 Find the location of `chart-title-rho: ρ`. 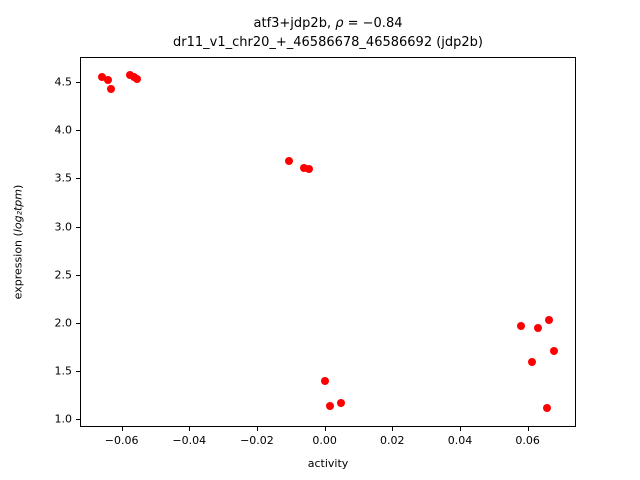

chart-title-rho: ρ is located at coordinates (339, 23).